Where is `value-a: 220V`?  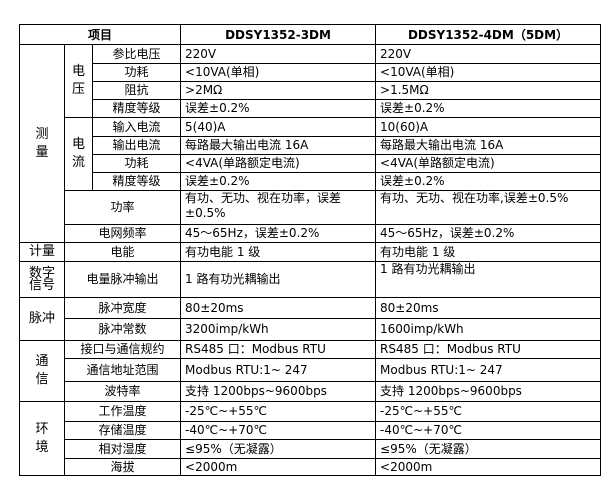
value-a: 220V is located at coordinates (278, 54).